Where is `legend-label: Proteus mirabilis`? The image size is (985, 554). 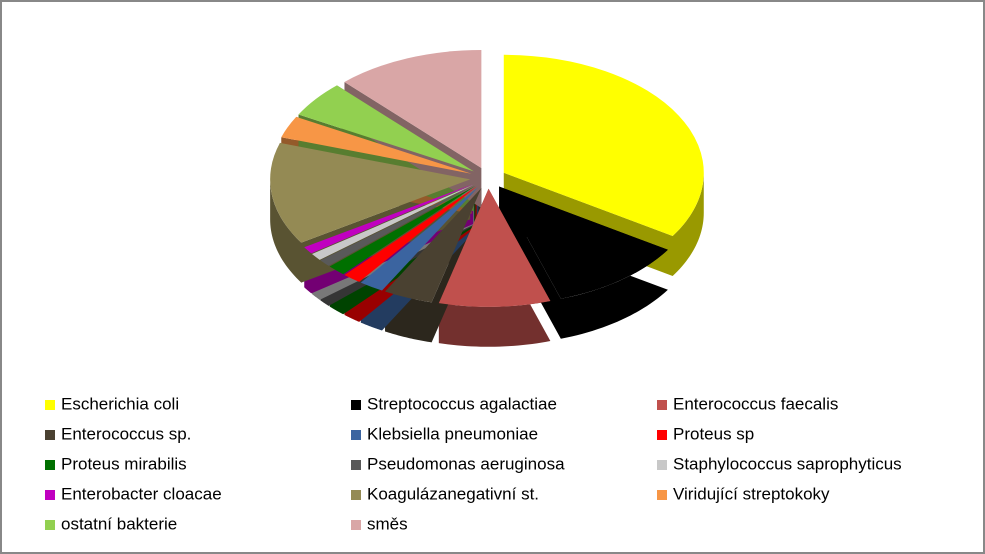
legend-label: Proteus mirabilis is located at coordinates (124, 463).